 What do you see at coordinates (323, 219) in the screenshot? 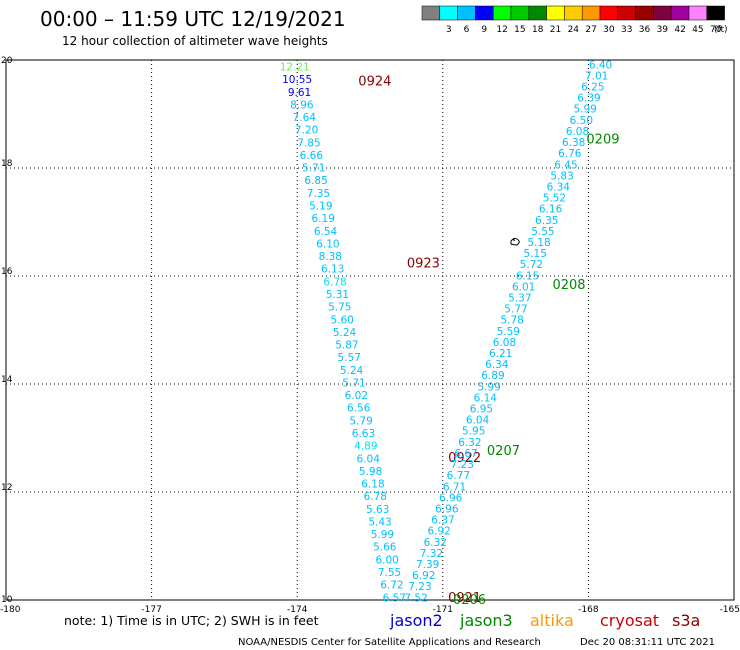
I see `swh-value-label: 6.19` at bounding box center [323, 219].